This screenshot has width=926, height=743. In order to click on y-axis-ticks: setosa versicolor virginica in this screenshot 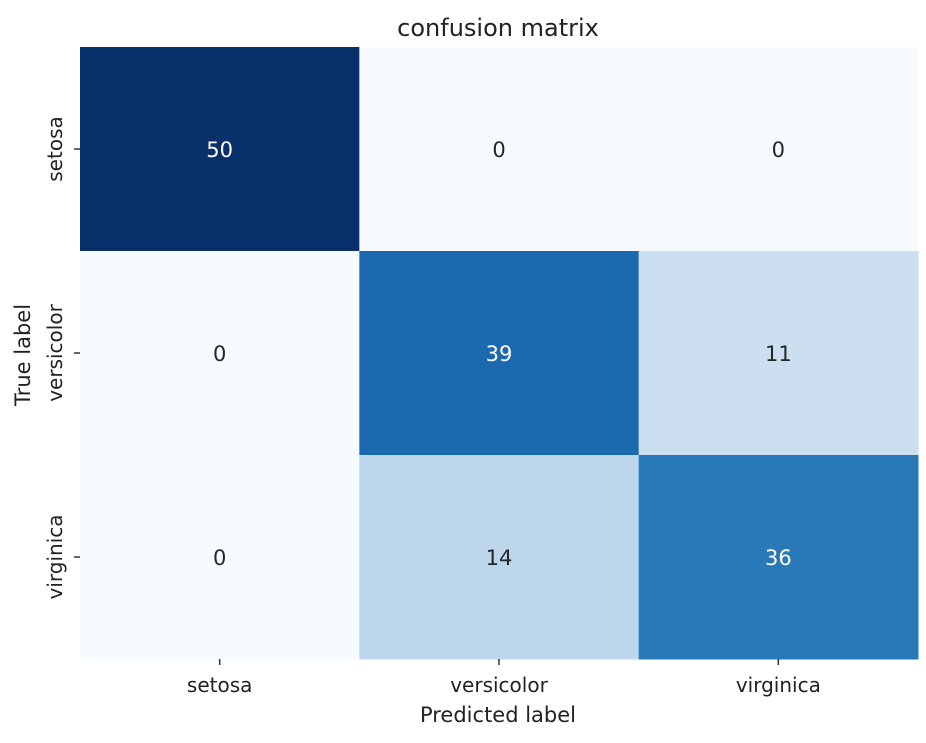, I will do `click(61, 358)`.